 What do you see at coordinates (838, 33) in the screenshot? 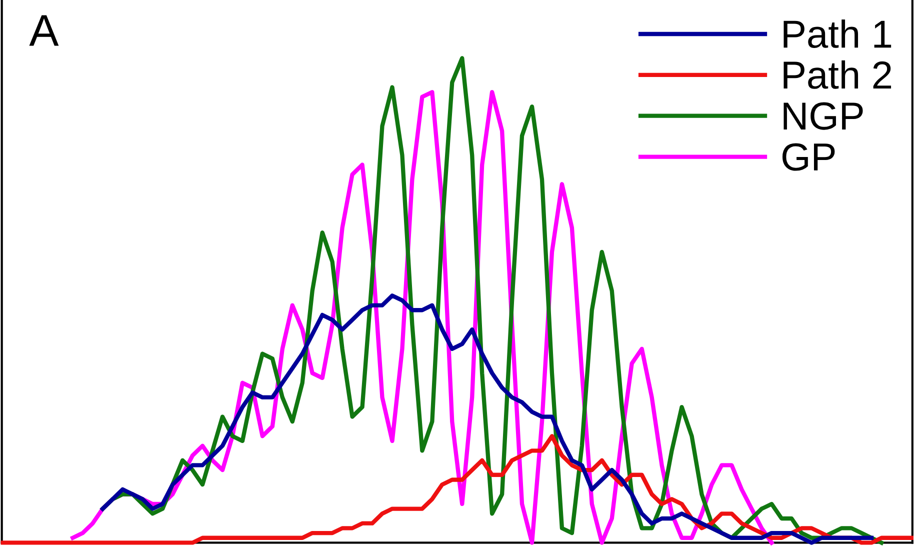
I see `legend-label: Path 1` at bounding box center [838, 33].